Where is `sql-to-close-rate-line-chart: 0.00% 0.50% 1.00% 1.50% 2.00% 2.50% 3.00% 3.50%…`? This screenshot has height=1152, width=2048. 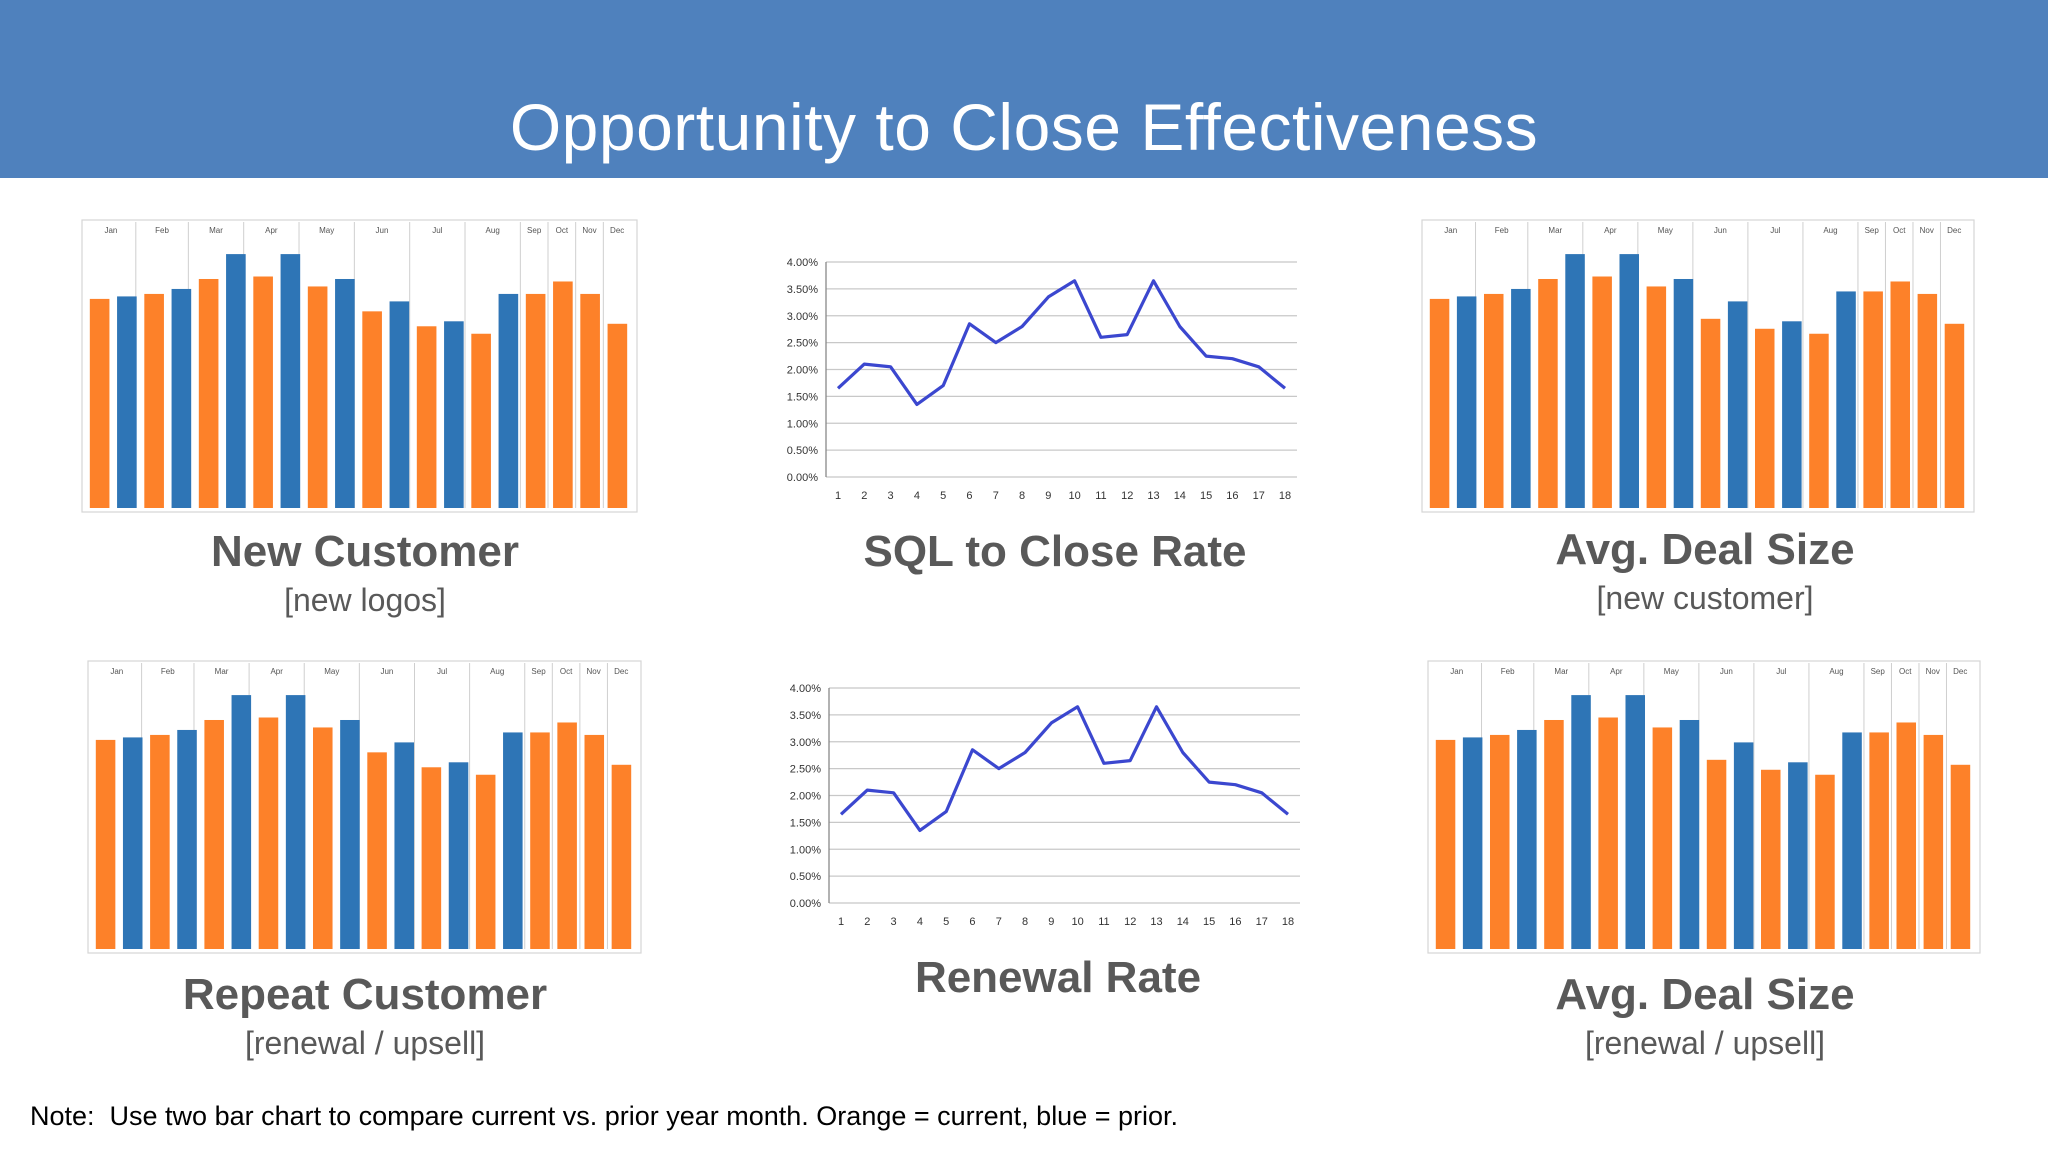
sql-to-close-rate-line-chart: 0.00% 0.50% 1.00% 1.50% 2.00% 2.50% 3.00% 3.50%… is located at coordinates (1044, 379).